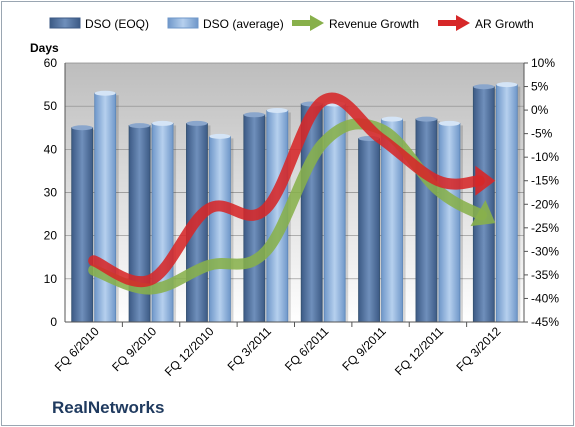 Image resolution: width=575 pixels, height=427 pixels. What do you see at coordinates (53, 322) in the screenshot?
I see `y-left-tick-label: 0` at bounding box center [53, 322].